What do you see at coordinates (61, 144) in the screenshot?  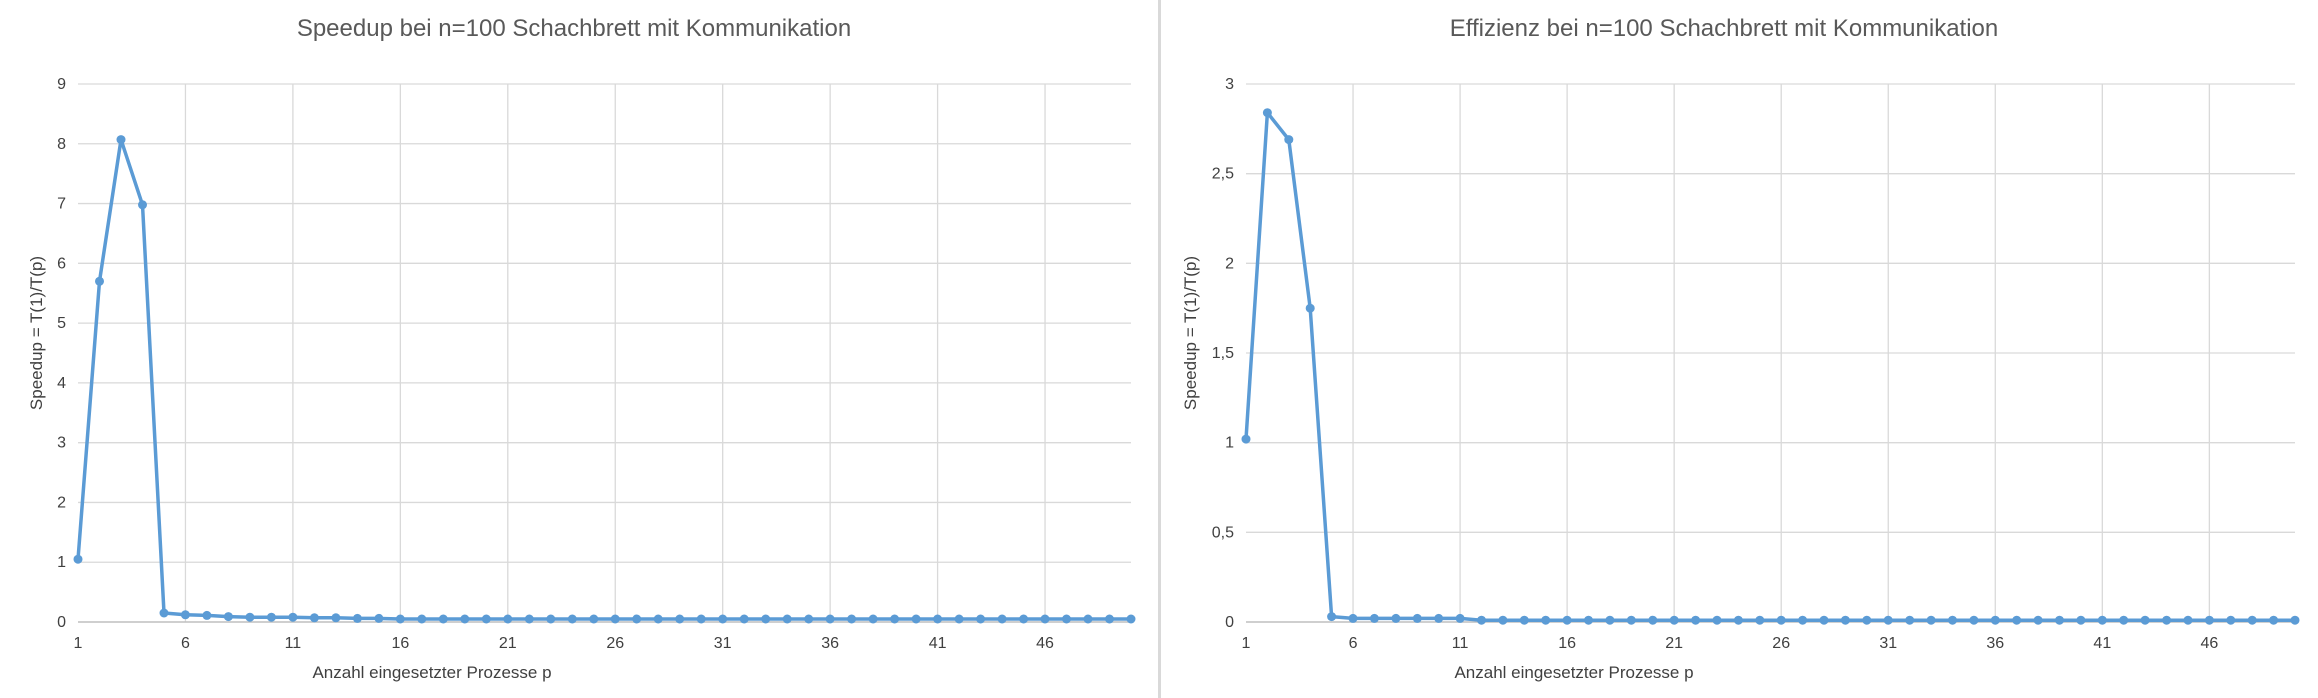 I see `y-tick-label: 8` at bounding box center [61, 144].